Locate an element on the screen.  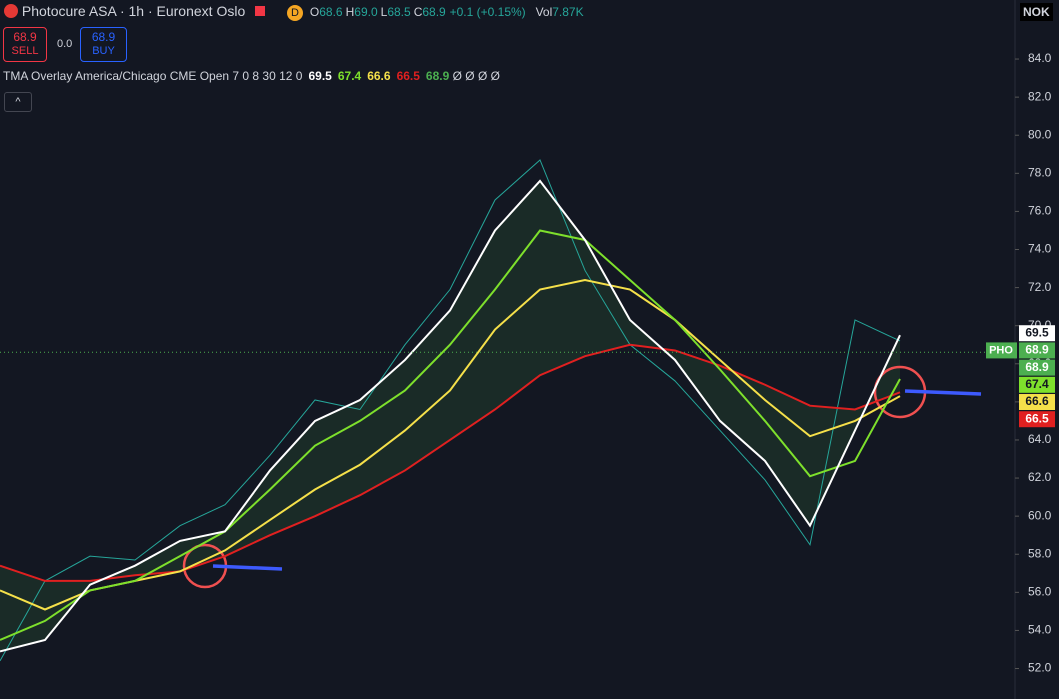
y-tick-label: 60.0 is located at coordinates (1040, 515).